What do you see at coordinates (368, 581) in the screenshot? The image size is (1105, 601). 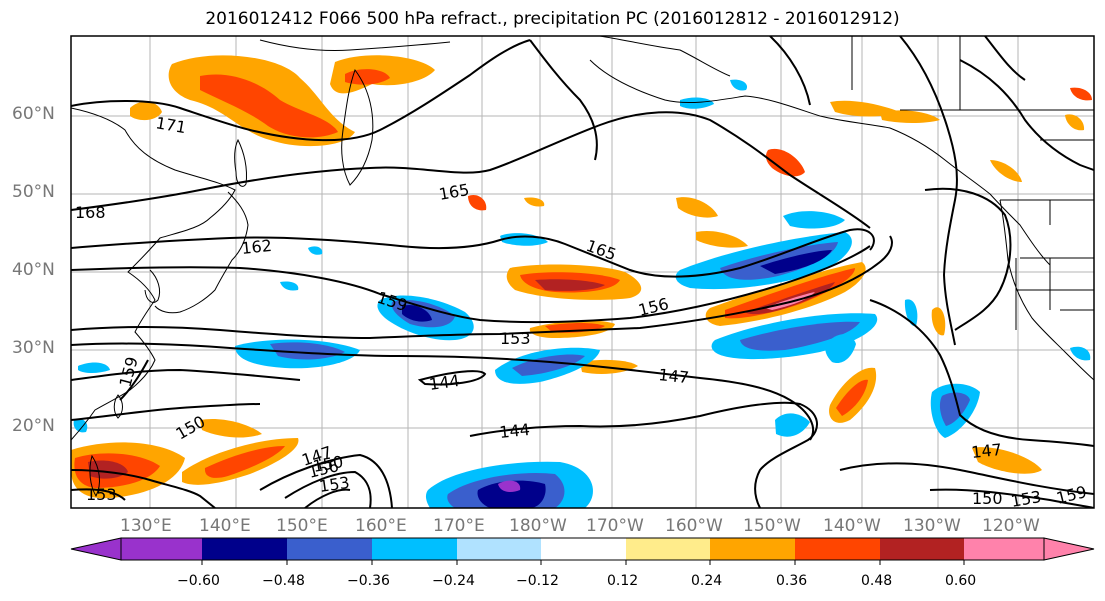 I see `colorbar-label: −0.36` at bounding box center [368, 581].